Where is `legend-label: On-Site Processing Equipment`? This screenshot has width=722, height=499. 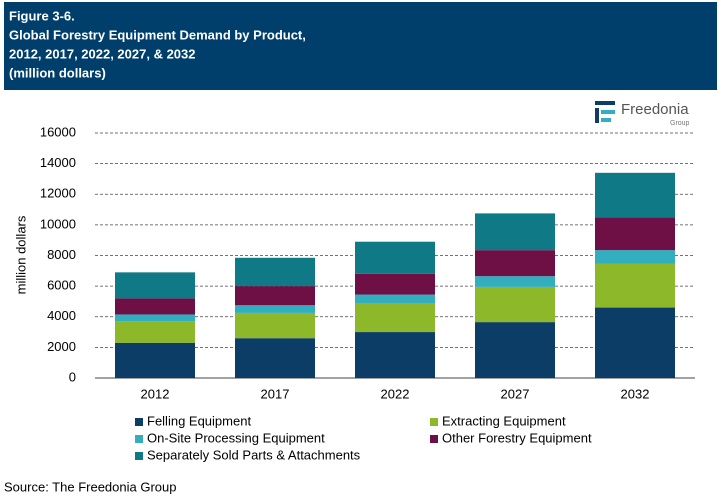
legend-label: On-Site Processing Equipment is located at coordinates (236, 437).